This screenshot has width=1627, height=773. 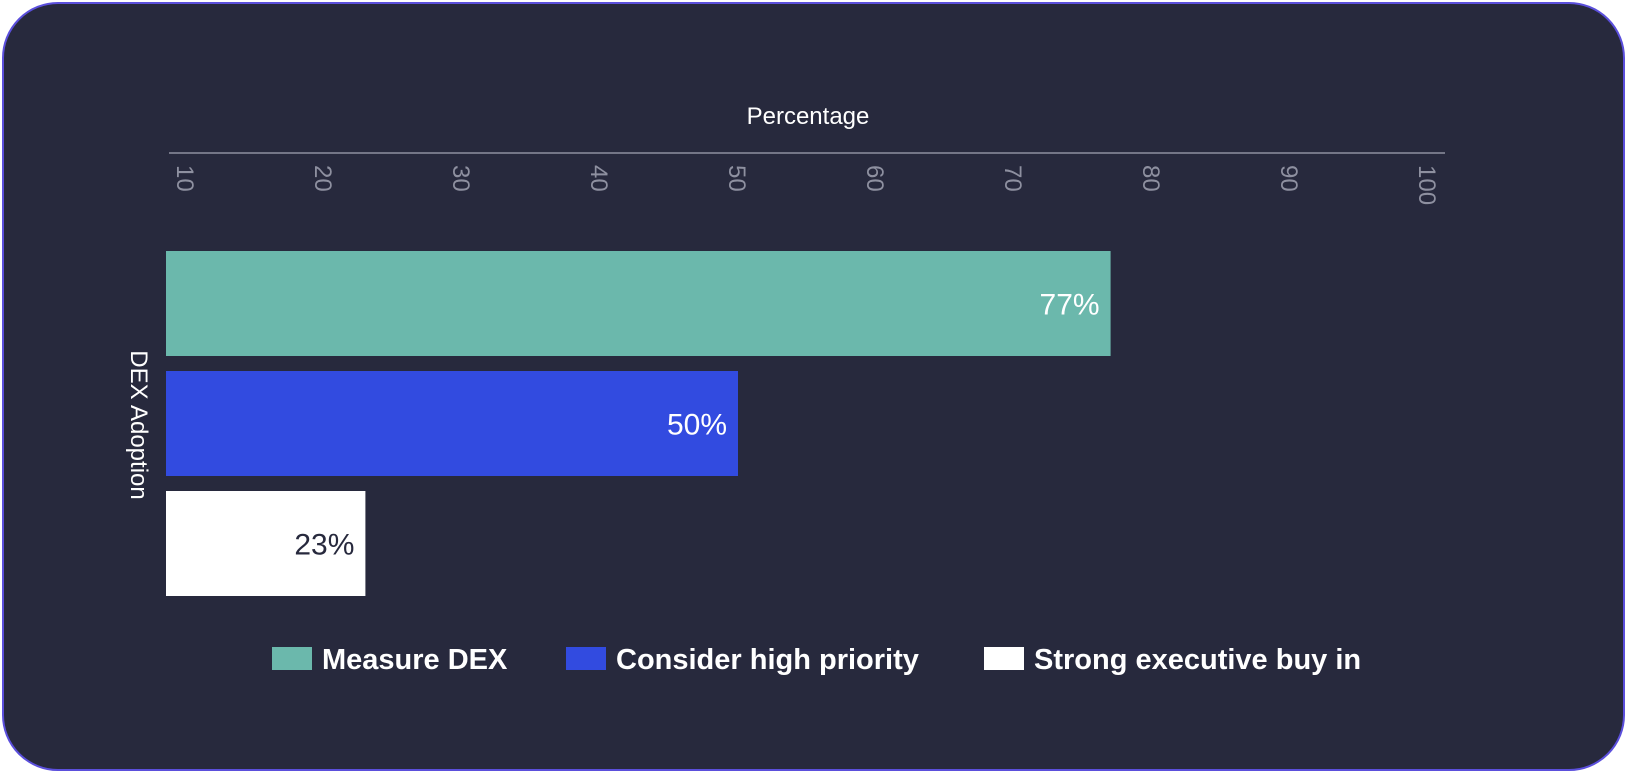 I want to click on x-tick-label: 60, so click(x=874, y=178).